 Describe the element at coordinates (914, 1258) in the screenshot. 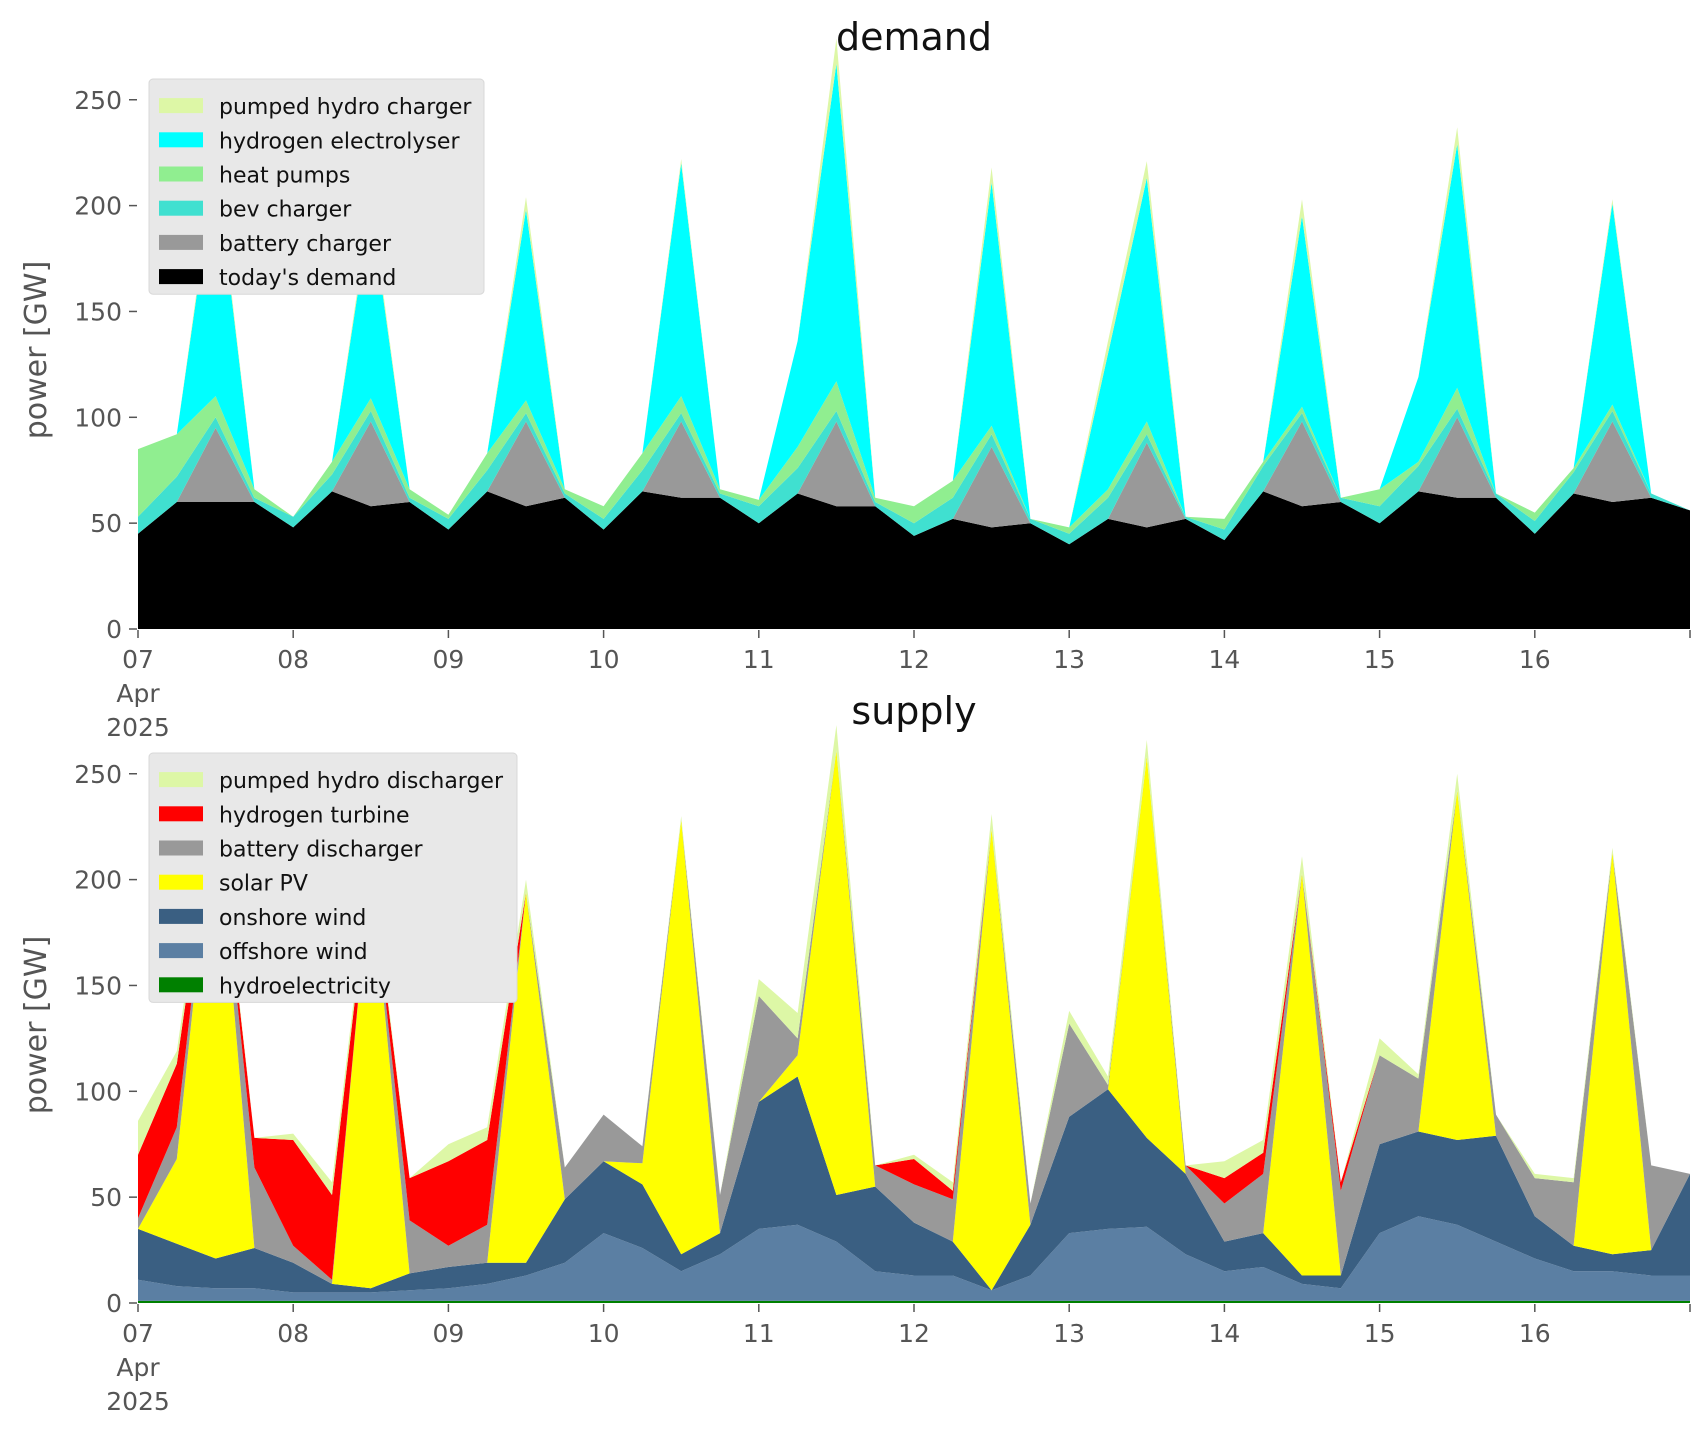

I see `area-offshore-wind` at that location.